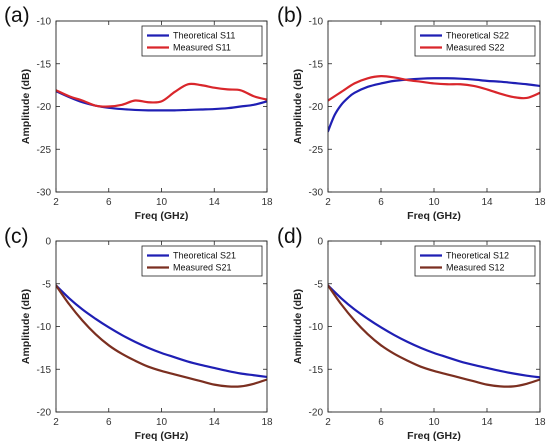 The width and height of the screenshot is (550, 446). Describe the element at coordinates (477, 256) in the screenshot. I see `legend-entry: Theoretical S12` at that location.